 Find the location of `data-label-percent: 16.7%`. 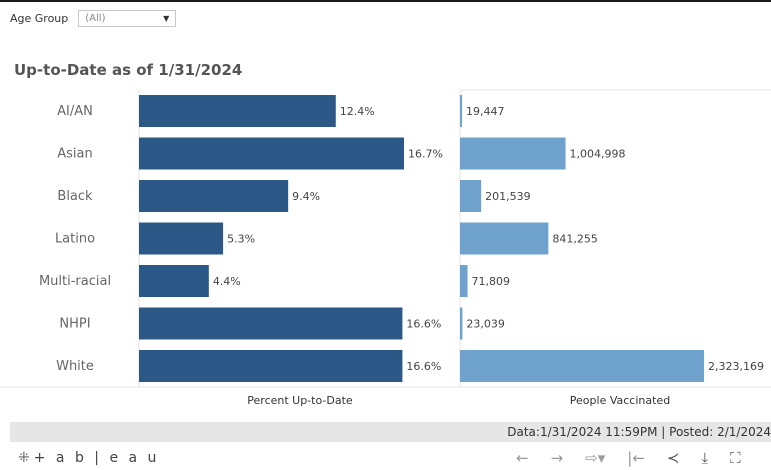

data-label-percent: 16.7% is located at coordinates (425, 154).